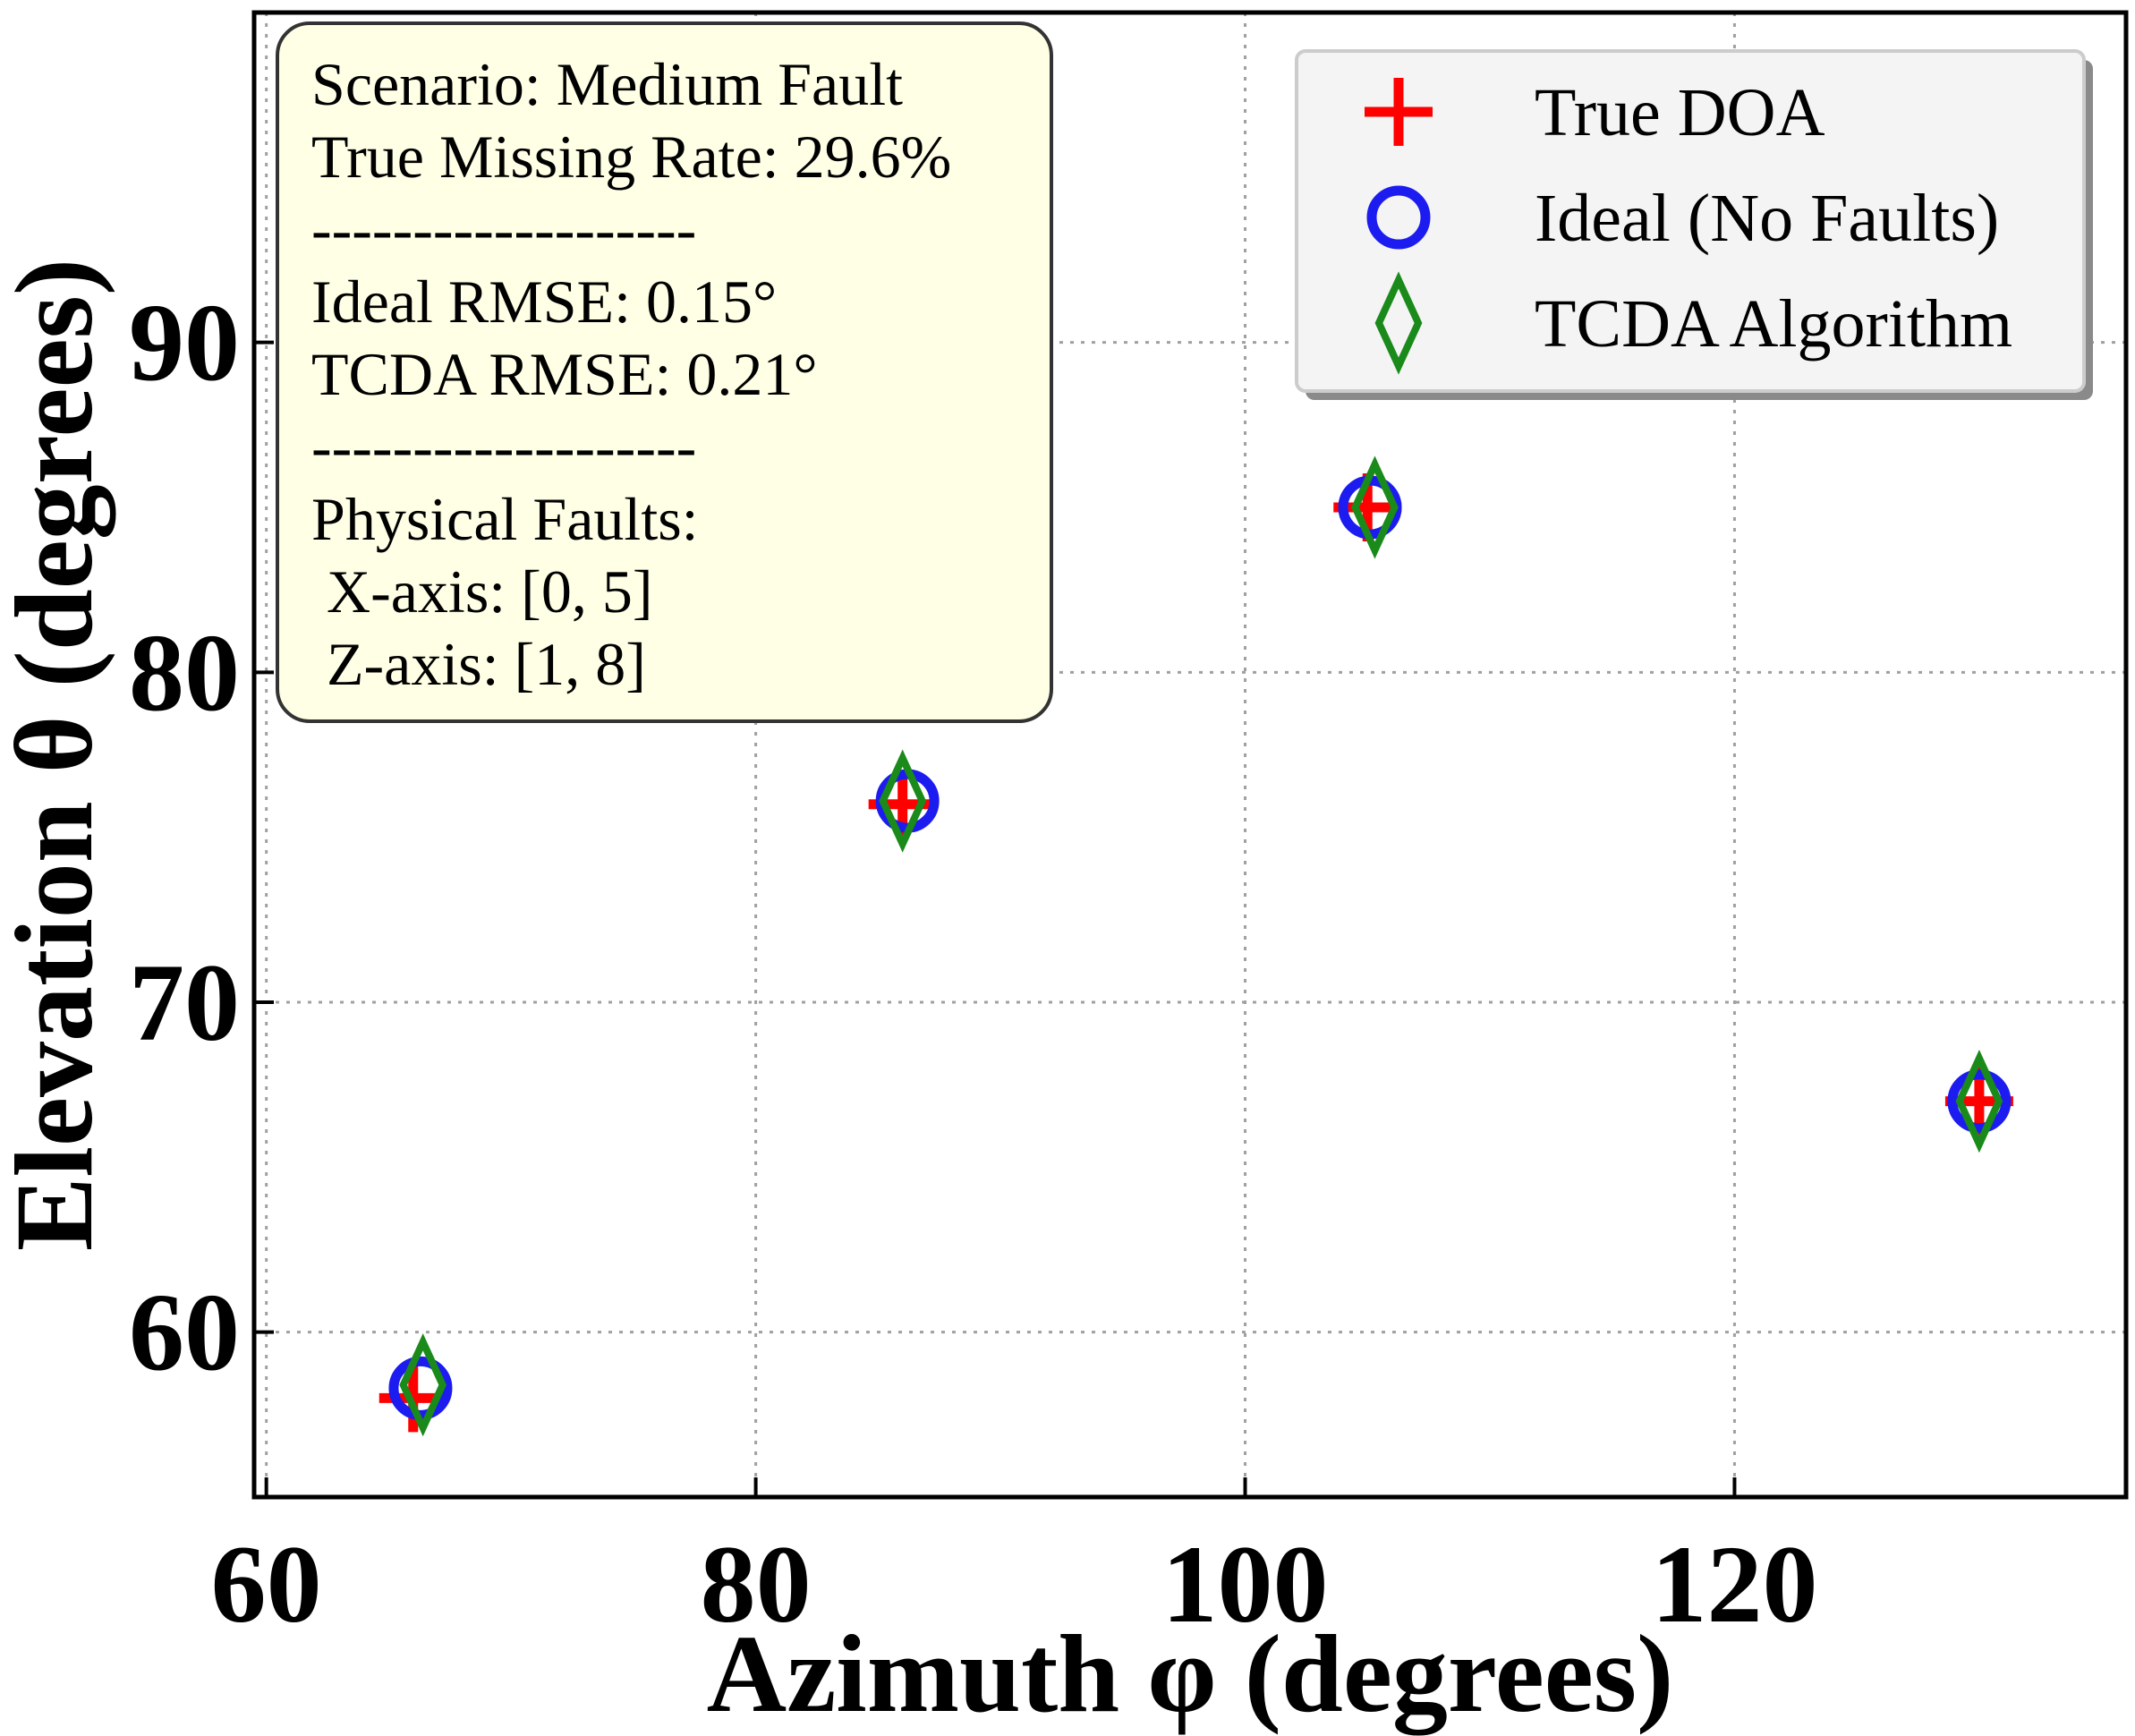 The width and height of the screenshot is (2135, 1736). I want to click on info-line: Ideal RMSE: 0.15°, so click(544, 302).